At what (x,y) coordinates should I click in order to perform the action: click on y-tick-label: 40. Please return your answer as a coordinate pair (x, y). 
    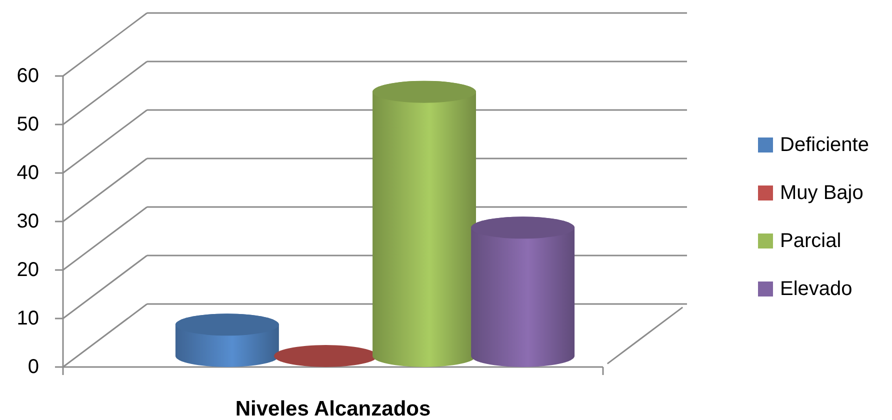
    Looking at the image, I should click on (27, 173).